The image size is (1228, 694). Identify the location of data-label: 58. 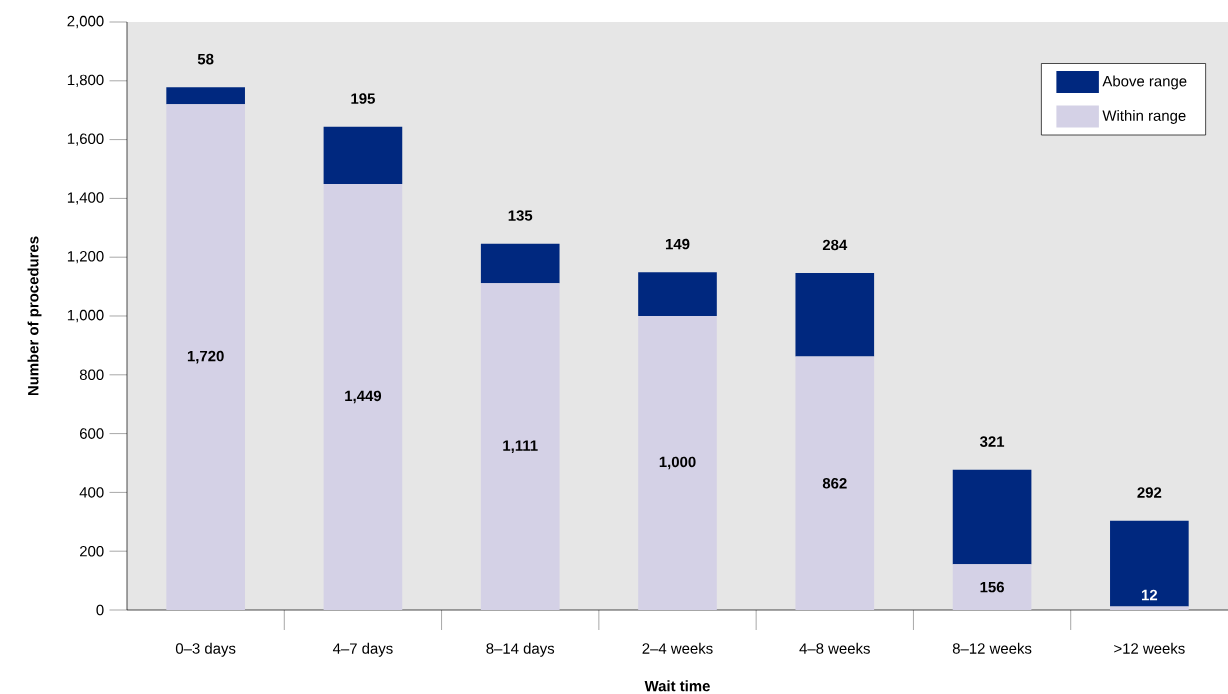
(205, 59).